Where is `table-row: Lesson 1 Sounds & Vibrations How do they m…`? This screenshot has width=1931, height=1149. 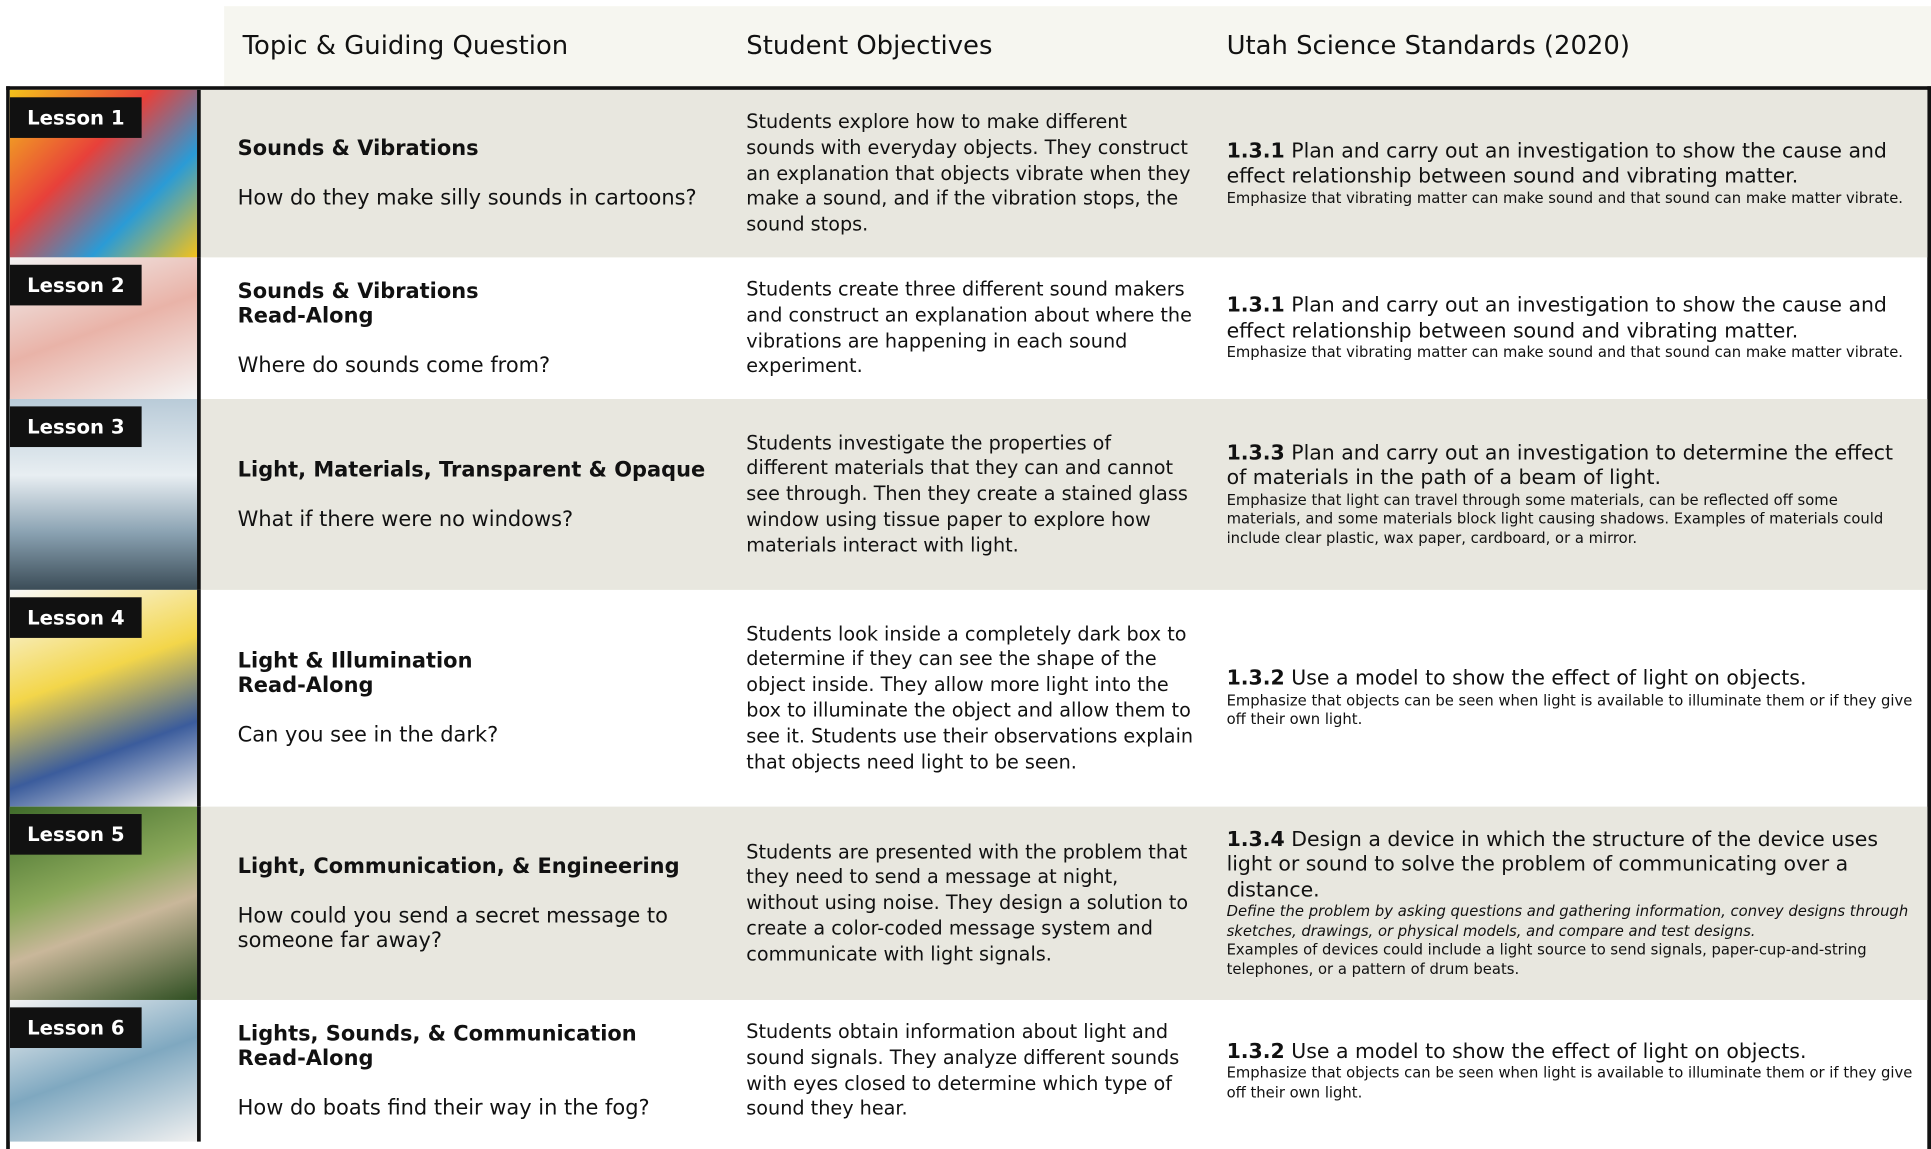 table-row: Lesson 1 Sounds & Vibrations How do they m… is located at coordinates (968, 173).